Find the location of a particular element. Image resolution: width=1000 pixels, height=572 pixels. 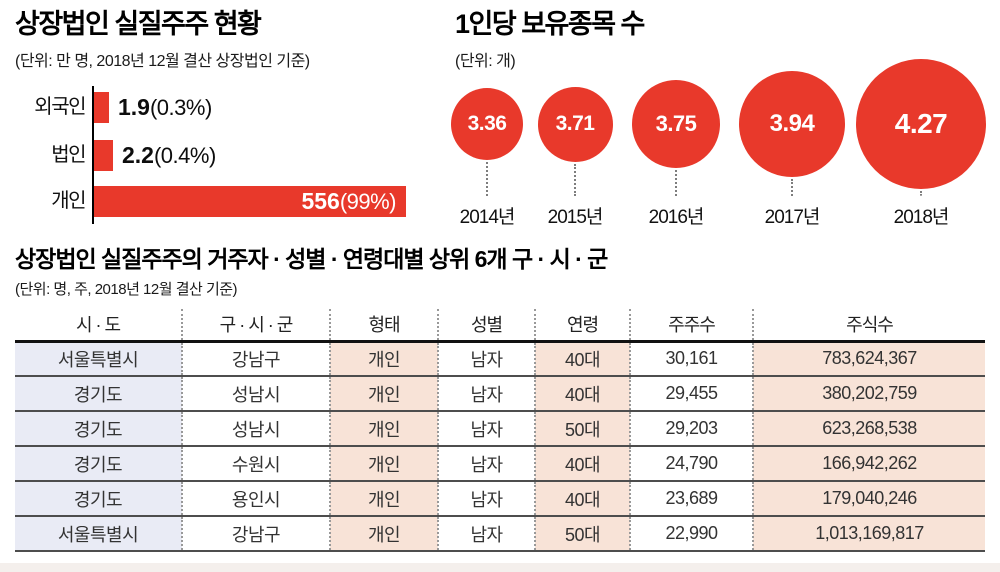

bar-개인 is located at coordinates (250, 201).